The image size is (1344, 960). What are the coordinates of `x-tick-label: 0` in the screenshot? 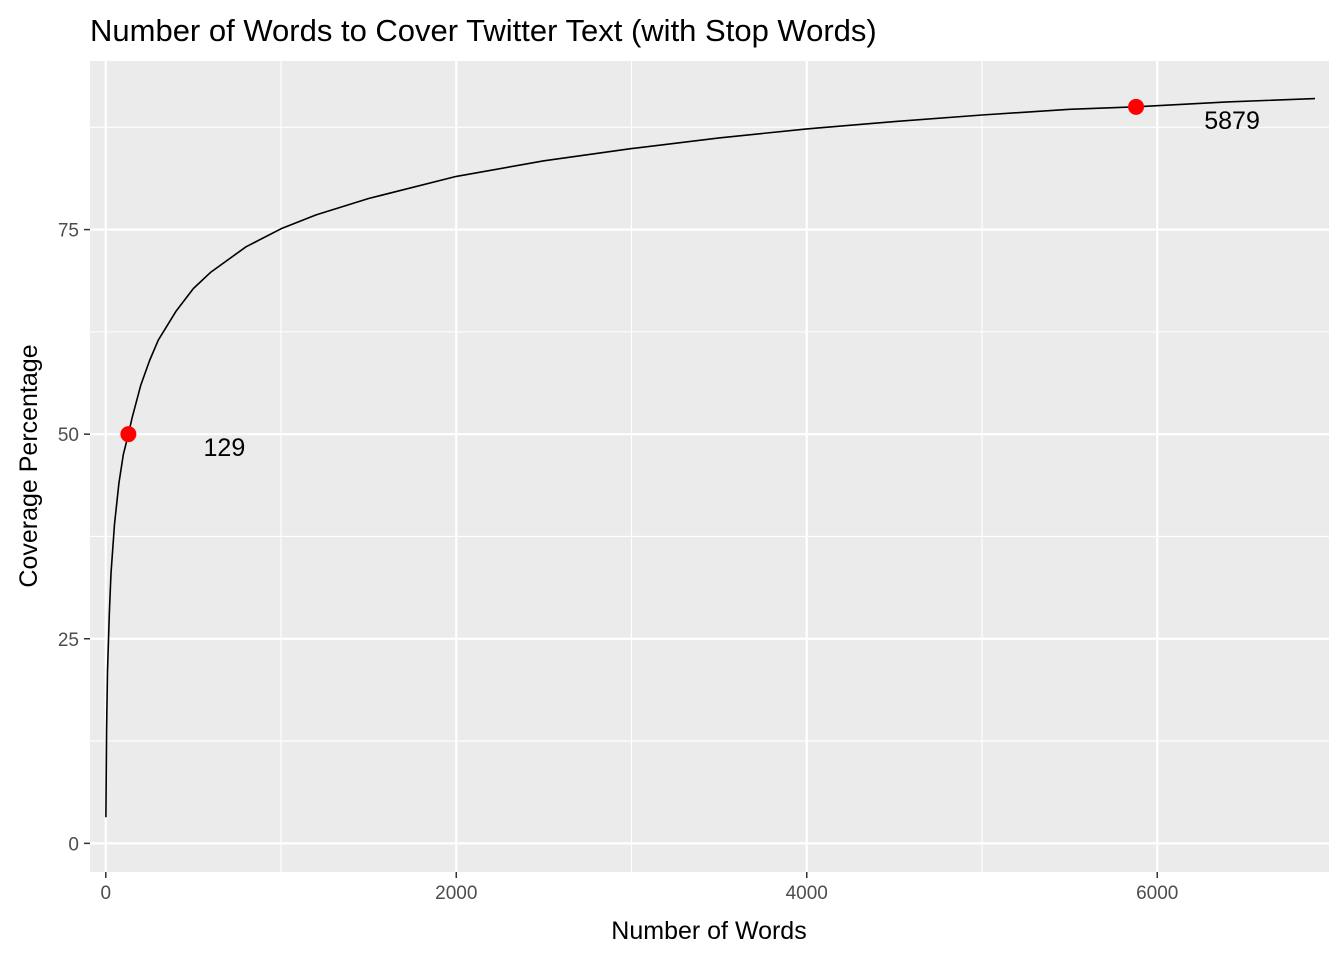 It's located at (105, 893).